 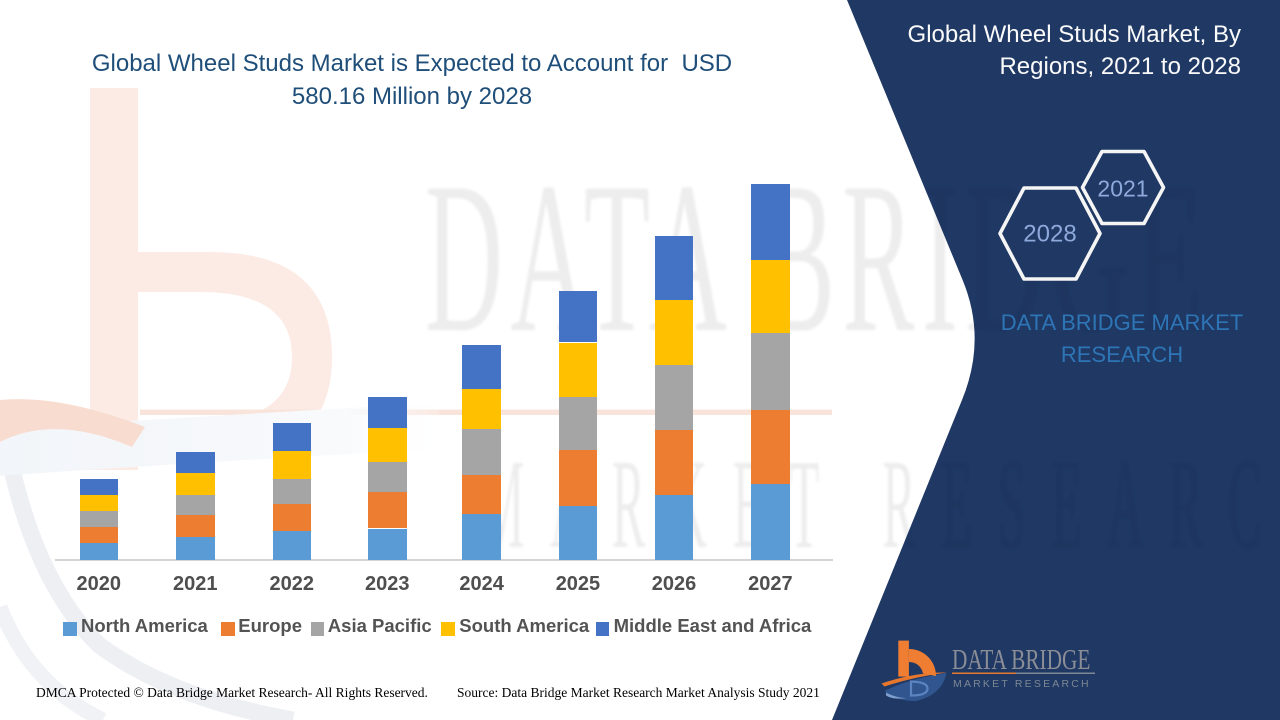 What do you see at coordinates (1049, 233) in the screenshot?
I see `svg-text: 2028` at bounding box center [1049, 233].